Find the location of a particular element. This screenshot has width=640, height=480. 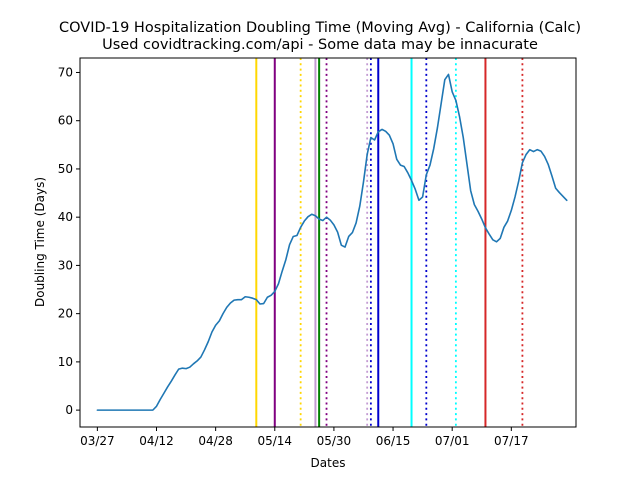

x-tick-label: 03/27 is located at coordinates (97, 441).